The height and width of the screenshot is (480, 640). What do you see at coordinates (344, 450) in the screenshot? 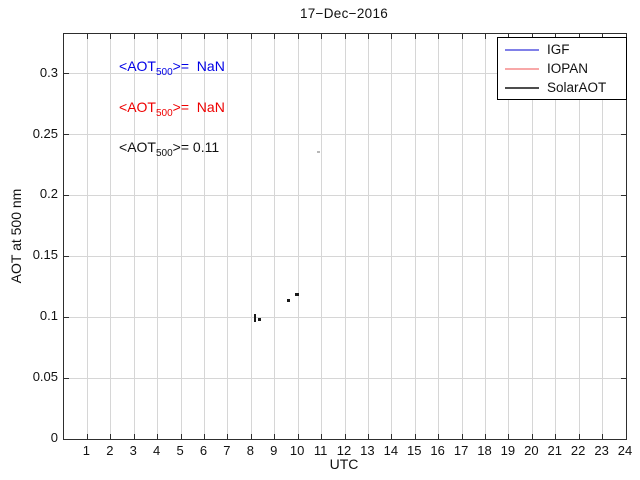
I see `x-tick-label: 12` at bounding box center [344, 450].